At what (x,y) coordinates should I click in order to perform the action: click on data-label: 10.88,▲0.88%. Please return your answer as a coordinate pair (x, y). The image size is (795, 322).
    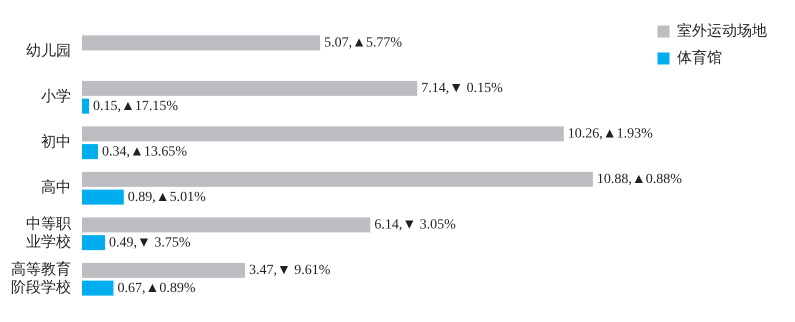
    Looking at the image, I should click on (639, 180).